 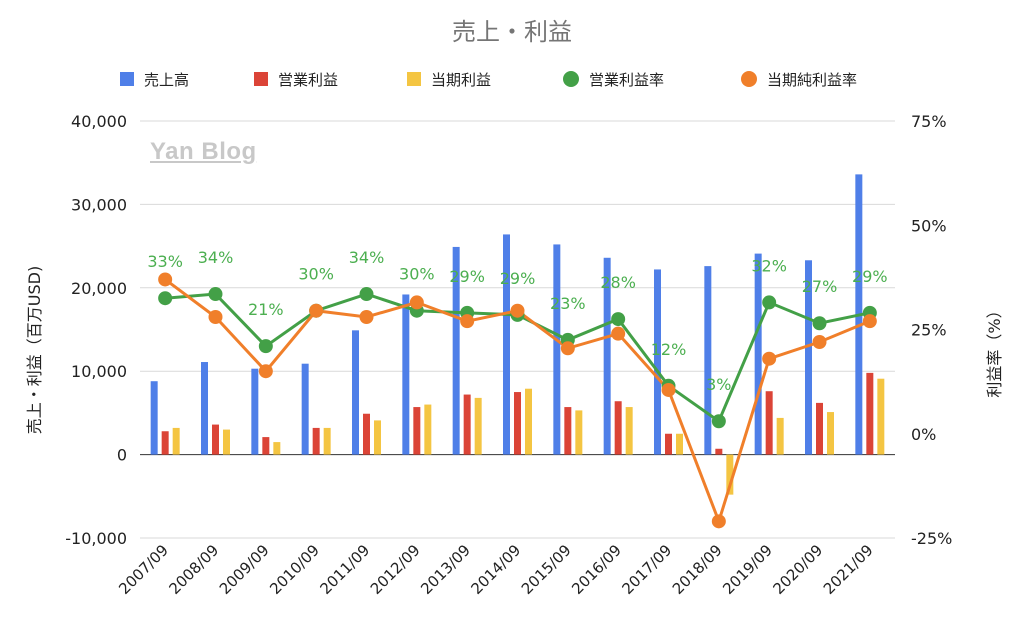 I want to click on left-tick-label: 20,000, so click(x=99, y=288).